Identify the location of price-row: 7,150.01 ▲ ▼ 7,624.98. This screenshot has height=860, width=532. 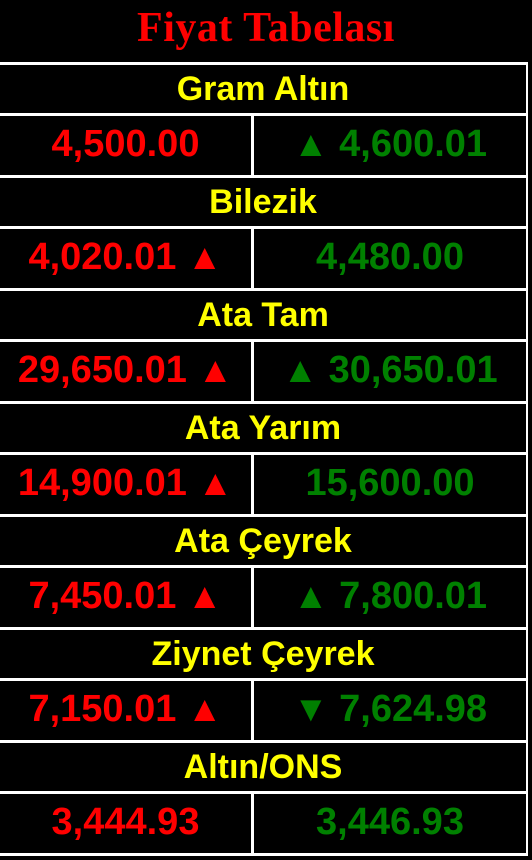
(264, 709).